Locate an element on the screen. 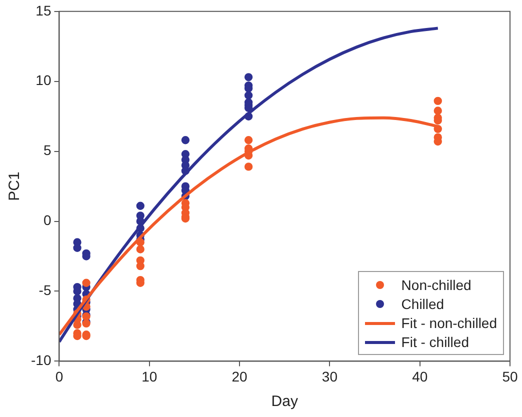 Image resolution: width=522 pixels, height=417 pixels. y-tick-label: 10 is located at coordinates (44, 80).